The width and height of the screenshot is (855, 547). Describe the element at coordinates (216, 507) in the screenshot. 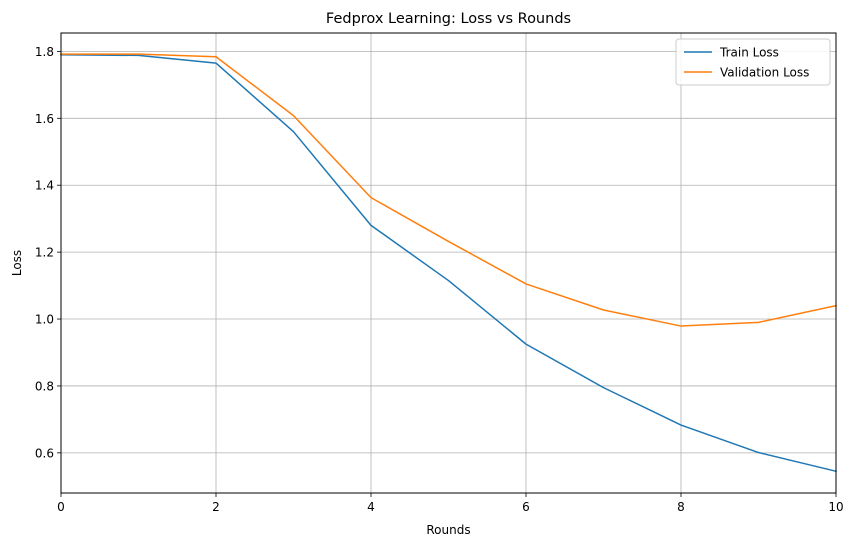

I see `x-tick-label: 2` at that location.